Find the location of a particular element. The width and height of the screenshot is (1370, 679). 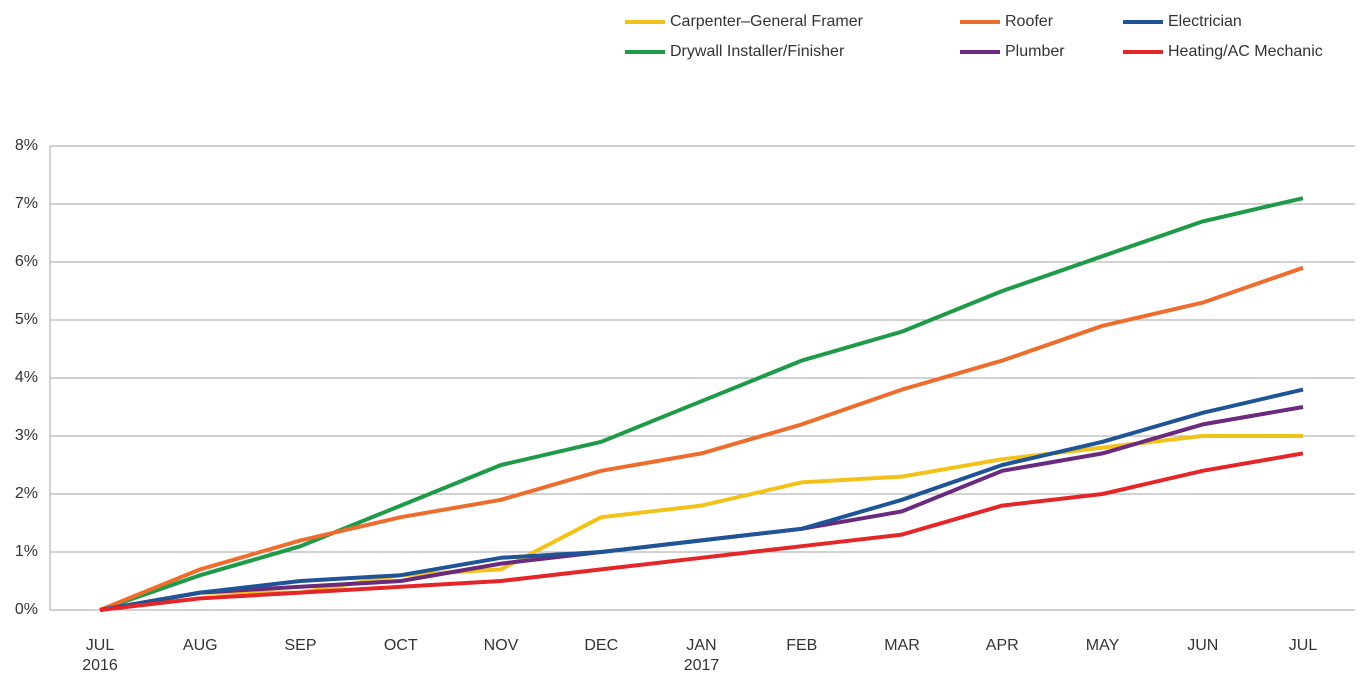

x-tick-label: MAR is located at coordinates (902, 645).